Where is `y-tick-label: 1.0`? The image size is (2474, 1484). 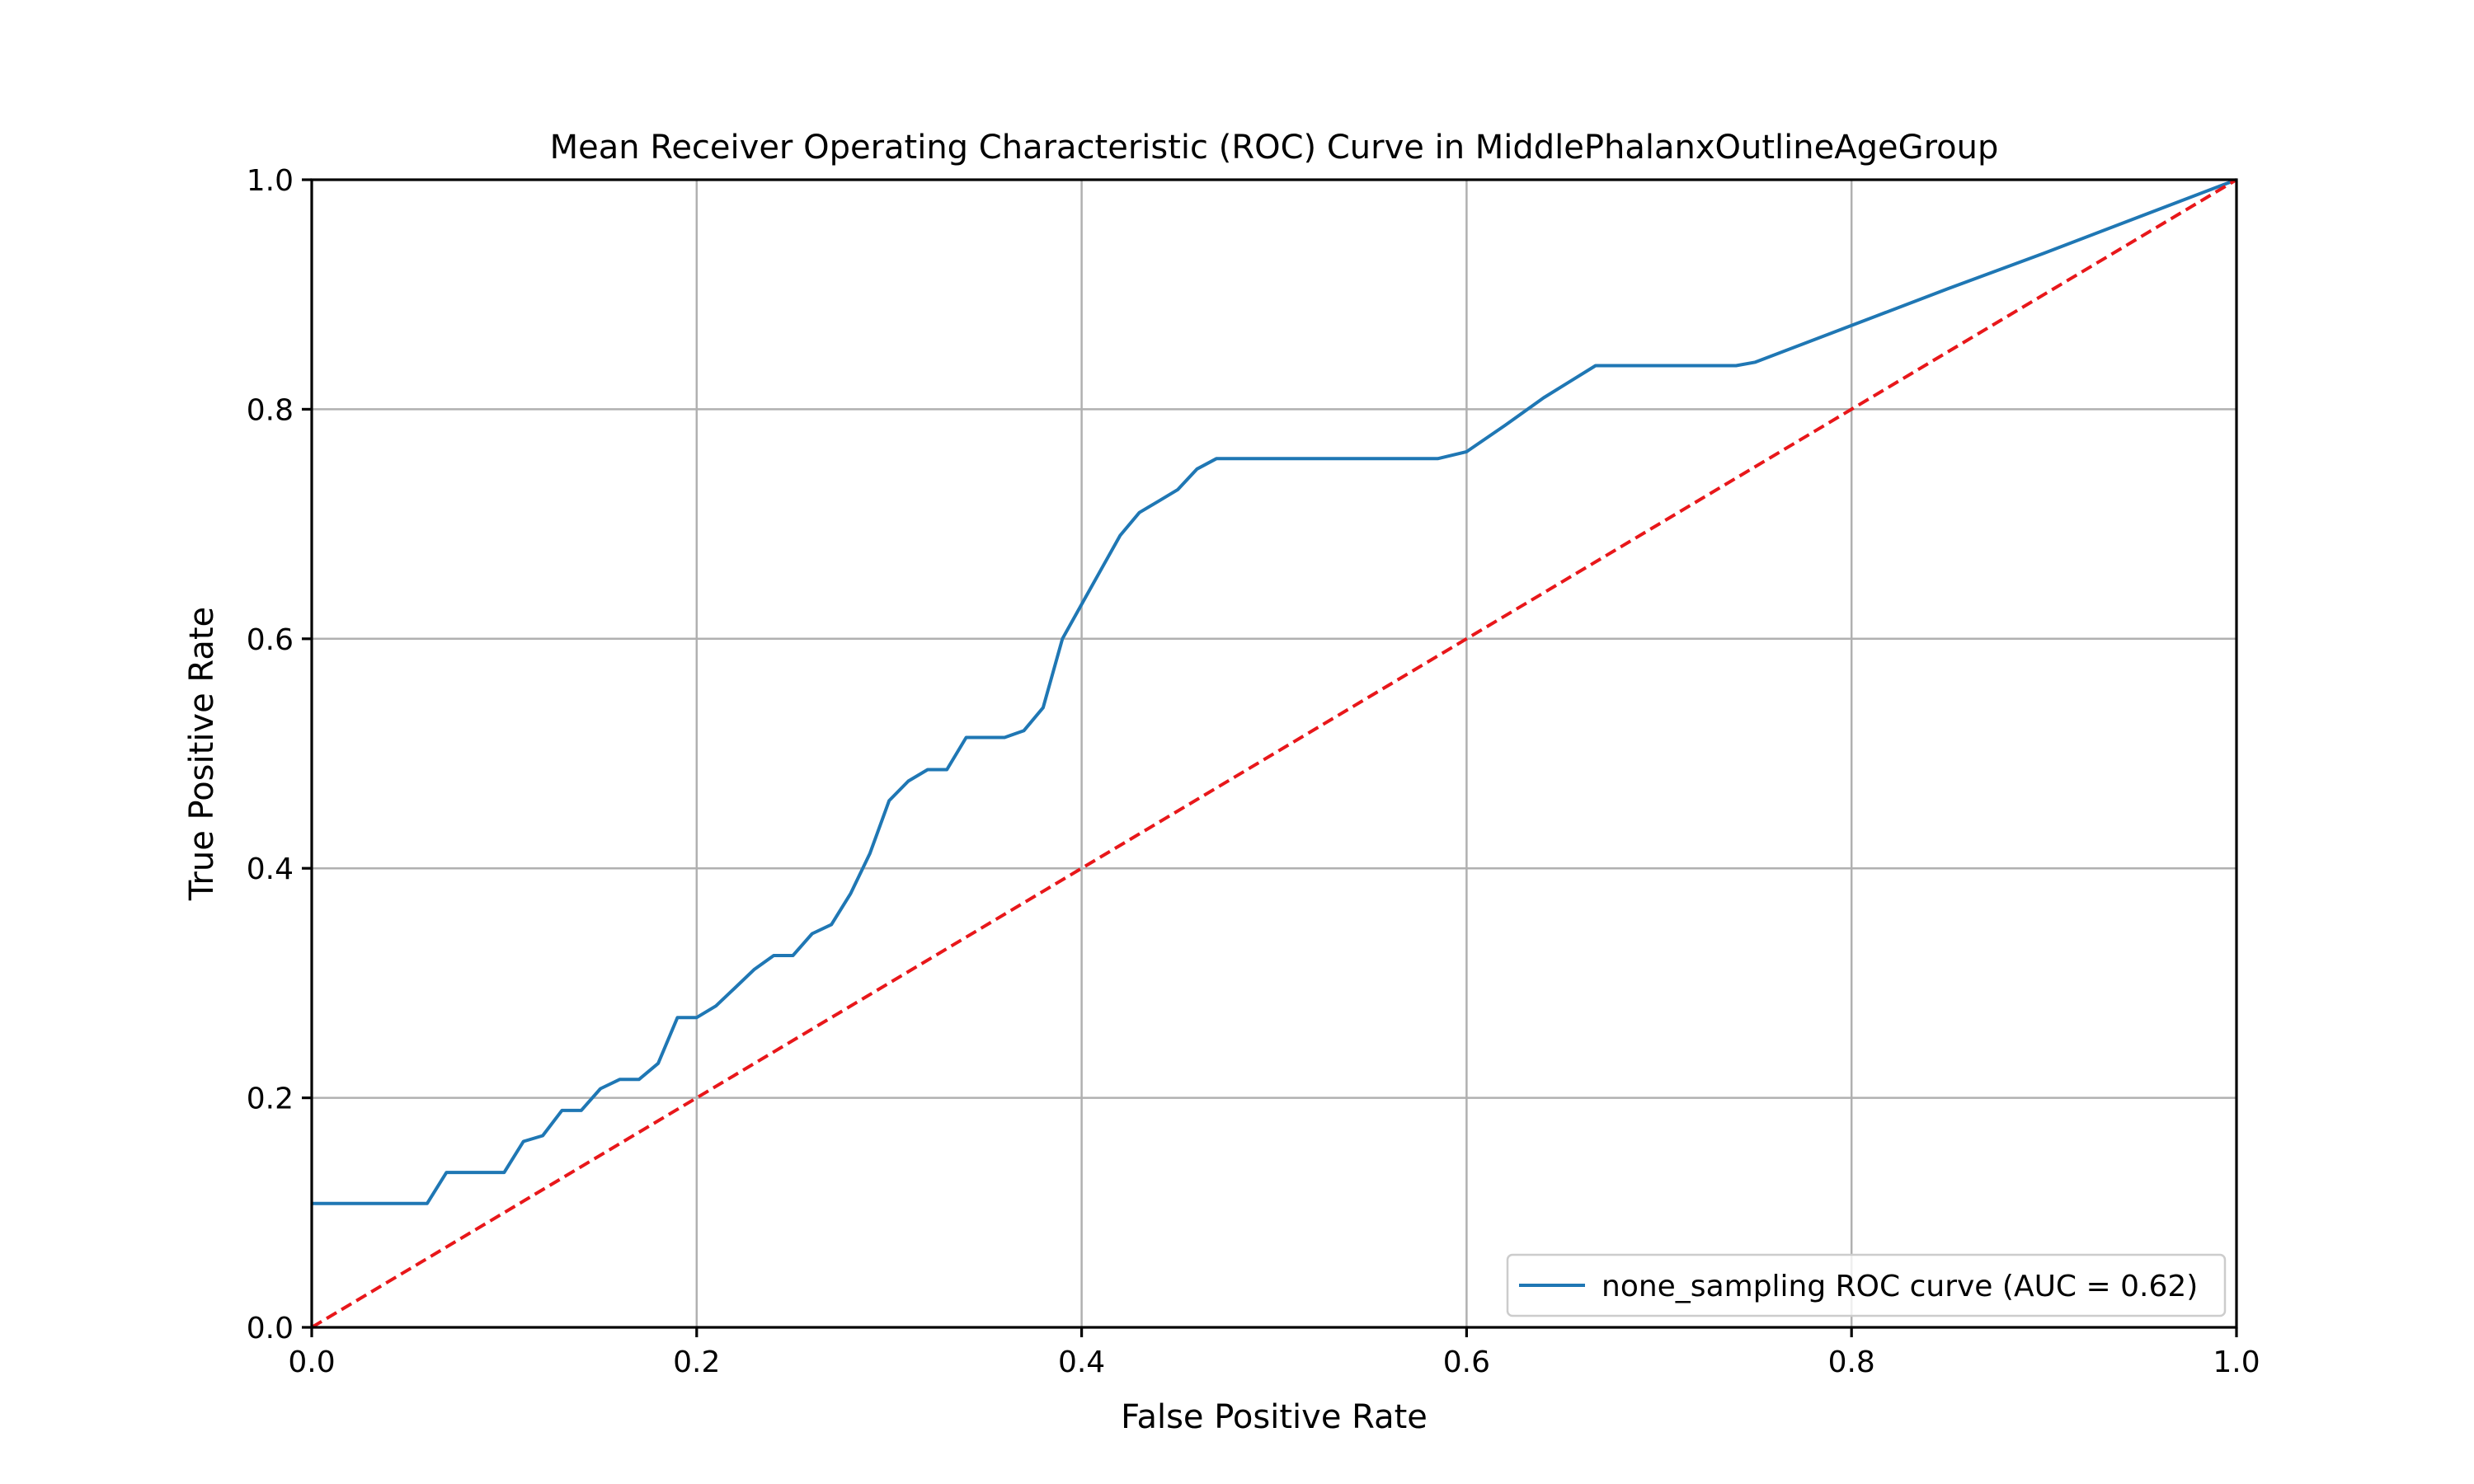 y-tick-label: 1.0 is located at coordinates (270, 181).